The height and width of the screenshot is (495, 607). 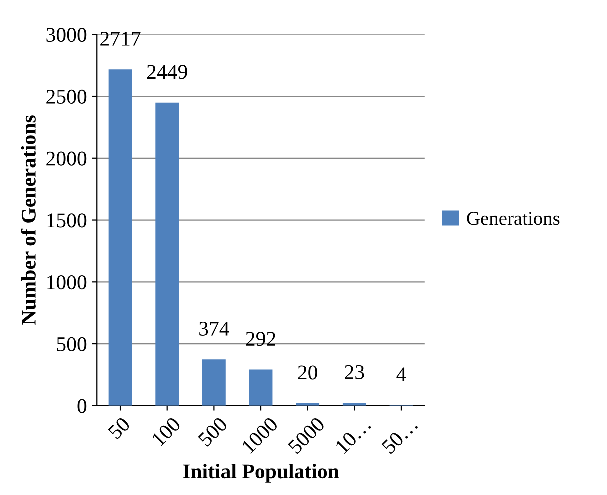 I want to click on x-axis-title: Initial Population, so click(x=261, y=473).